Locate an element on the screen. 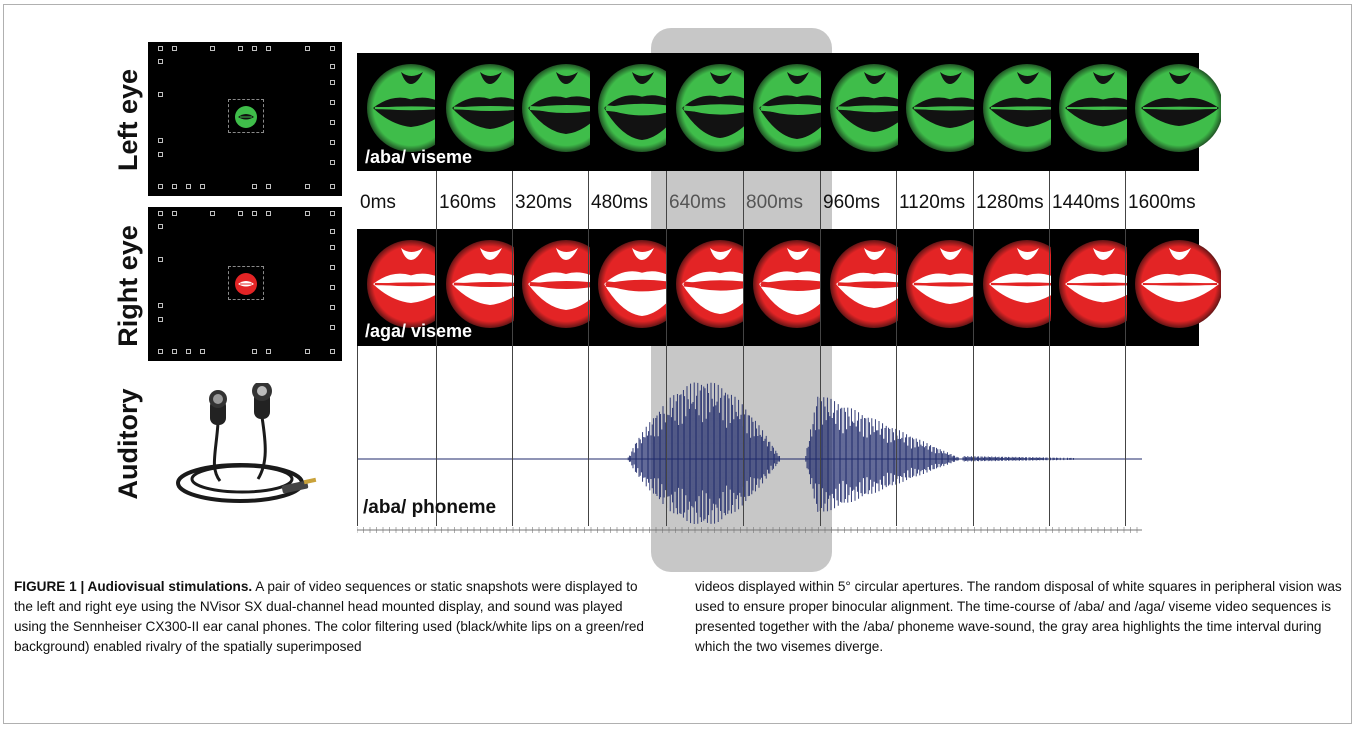 The width and height of the screenshot is (1355, 729). earphones-image is located at coordinates (245, 449).